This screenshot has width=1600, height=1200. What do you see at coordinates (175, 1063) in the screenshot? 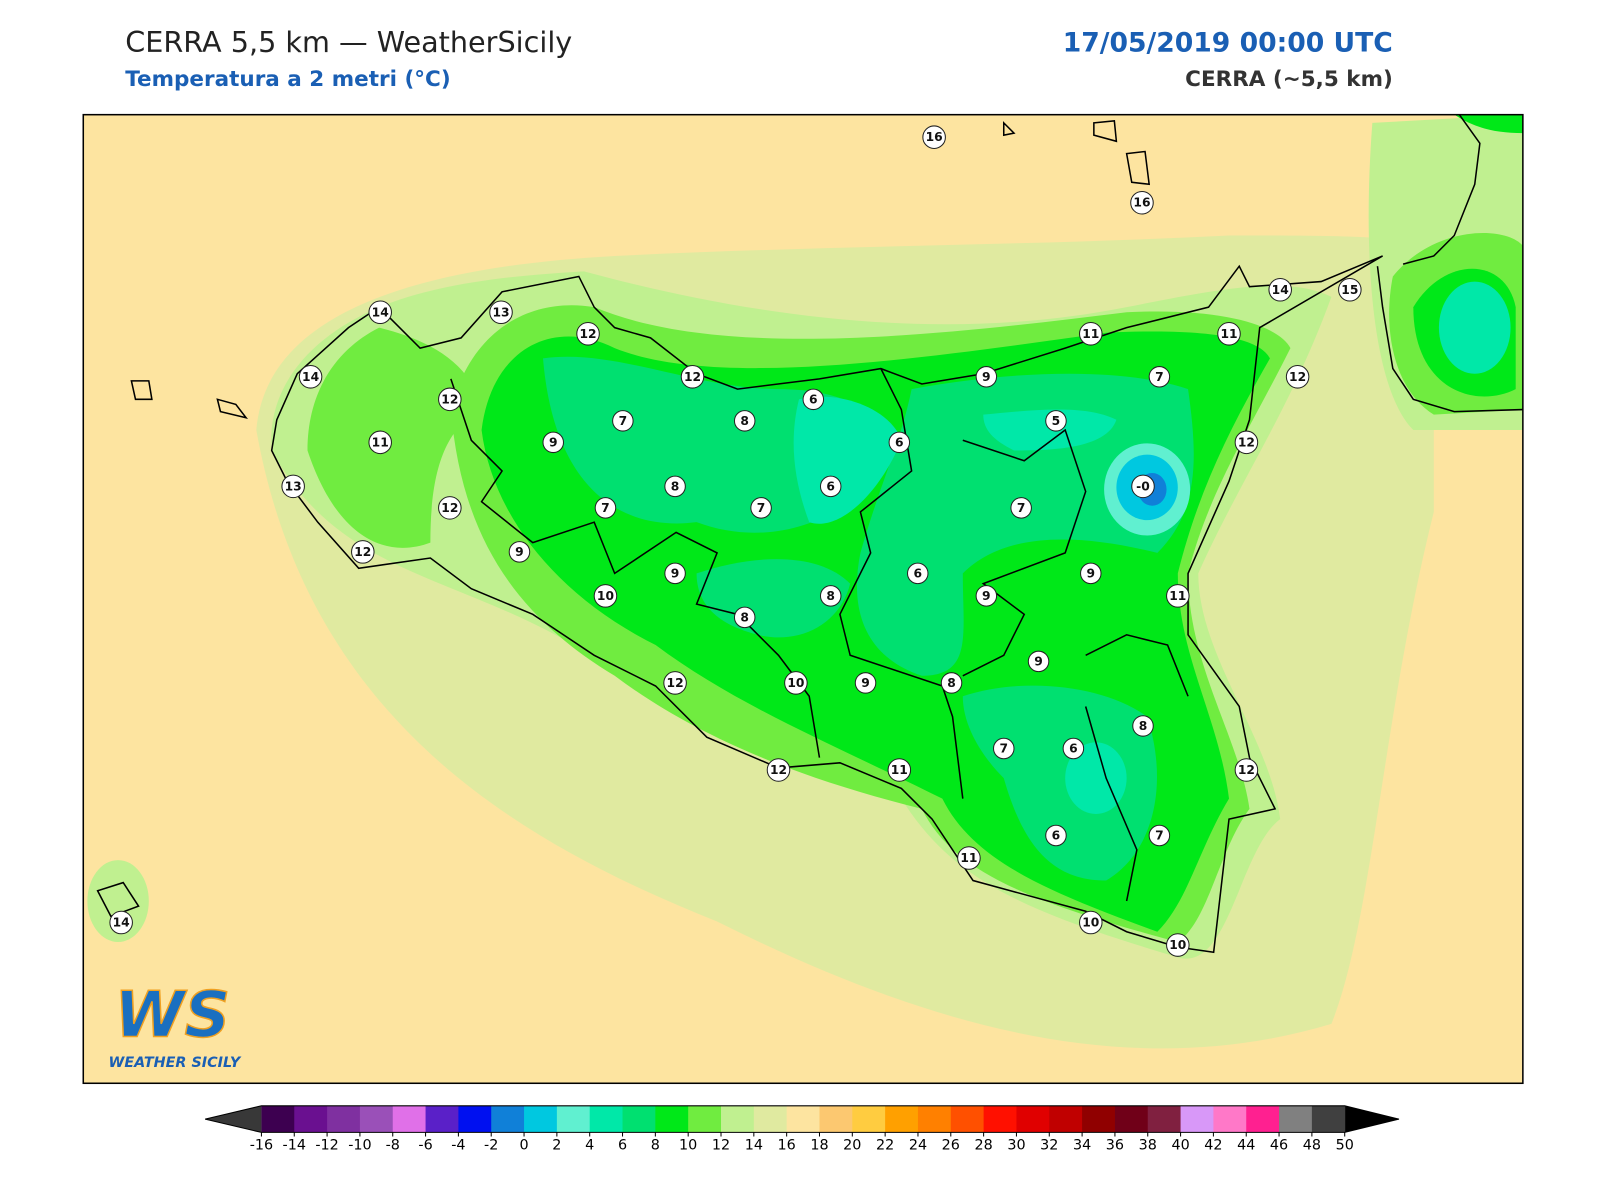
I see `logo-name: WEATHER SICILY` at bounding box center [175, 1063].